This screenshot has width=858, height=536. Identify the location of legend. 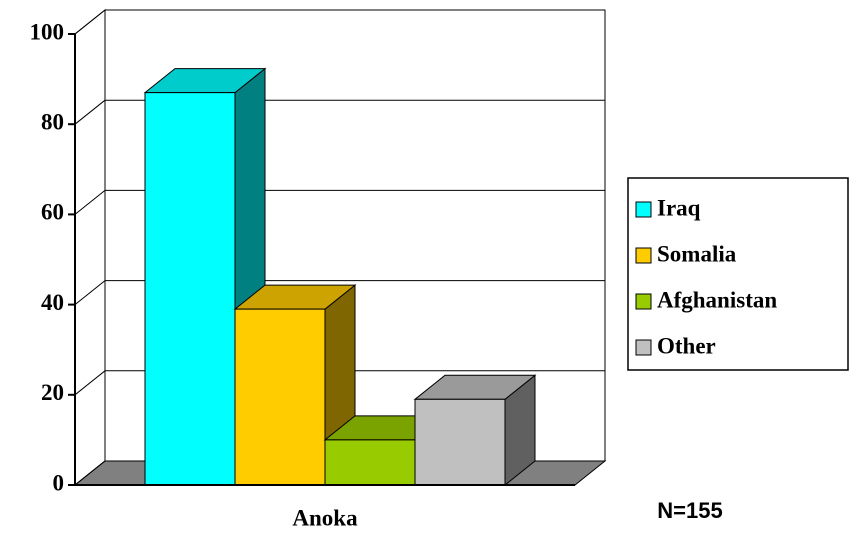
(738, 274).